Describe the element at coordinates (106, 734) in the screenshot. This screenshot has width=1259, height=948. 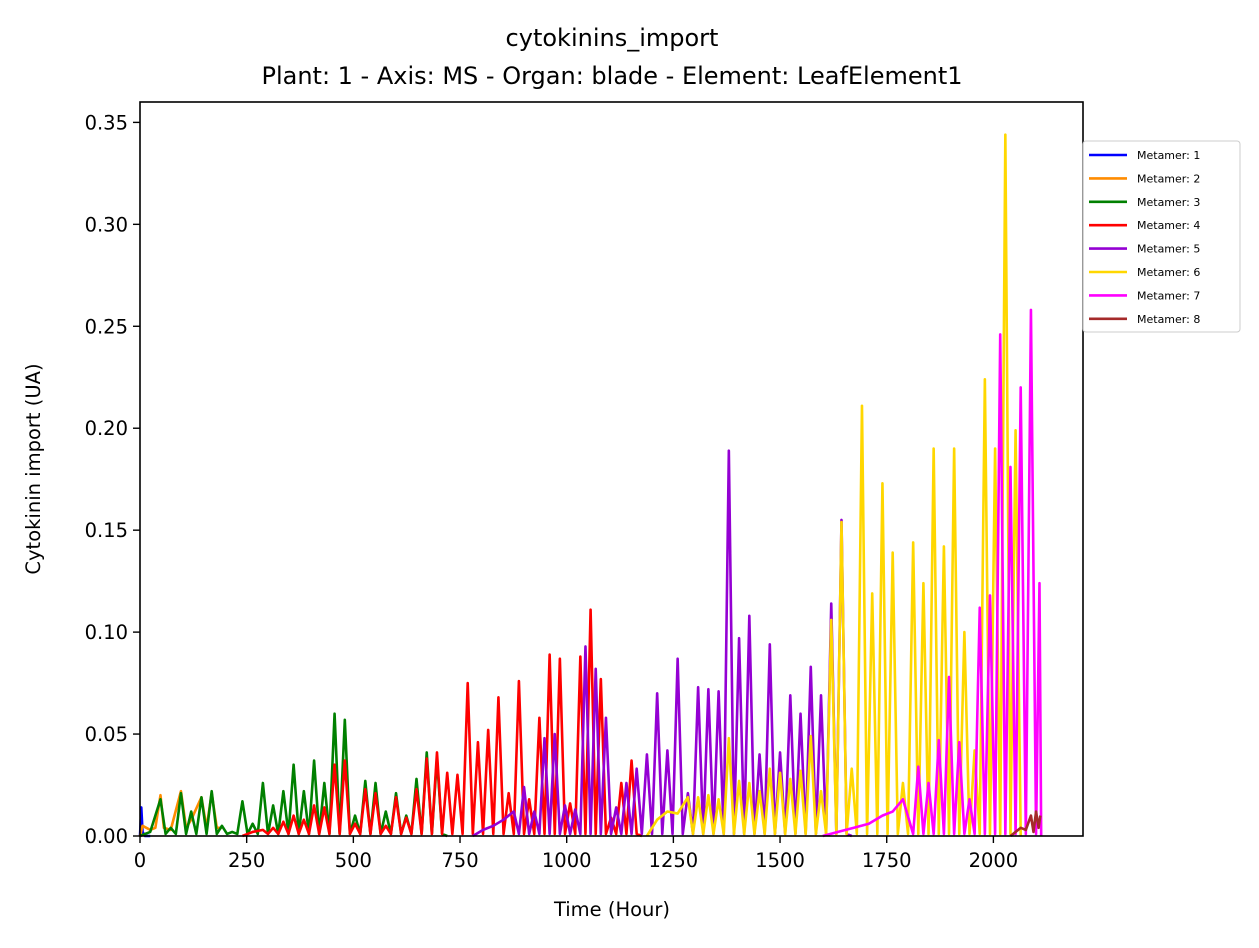
I see `y-tick-label: 0.05` at that location.